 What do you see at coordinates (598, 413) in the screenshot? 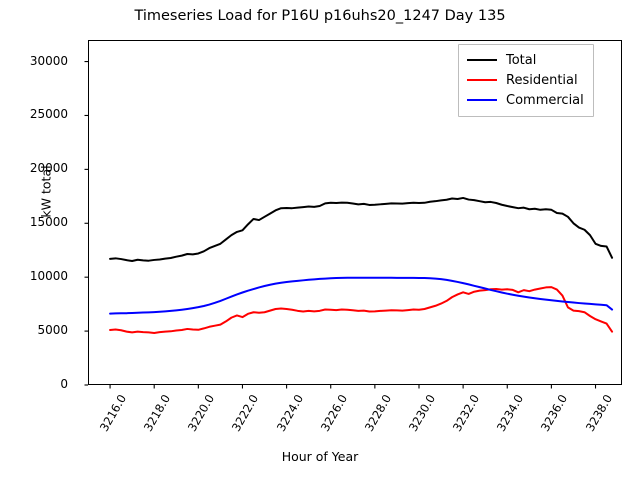
I see `x-tick-label: 3238.0` at bounding box center [598, 413].